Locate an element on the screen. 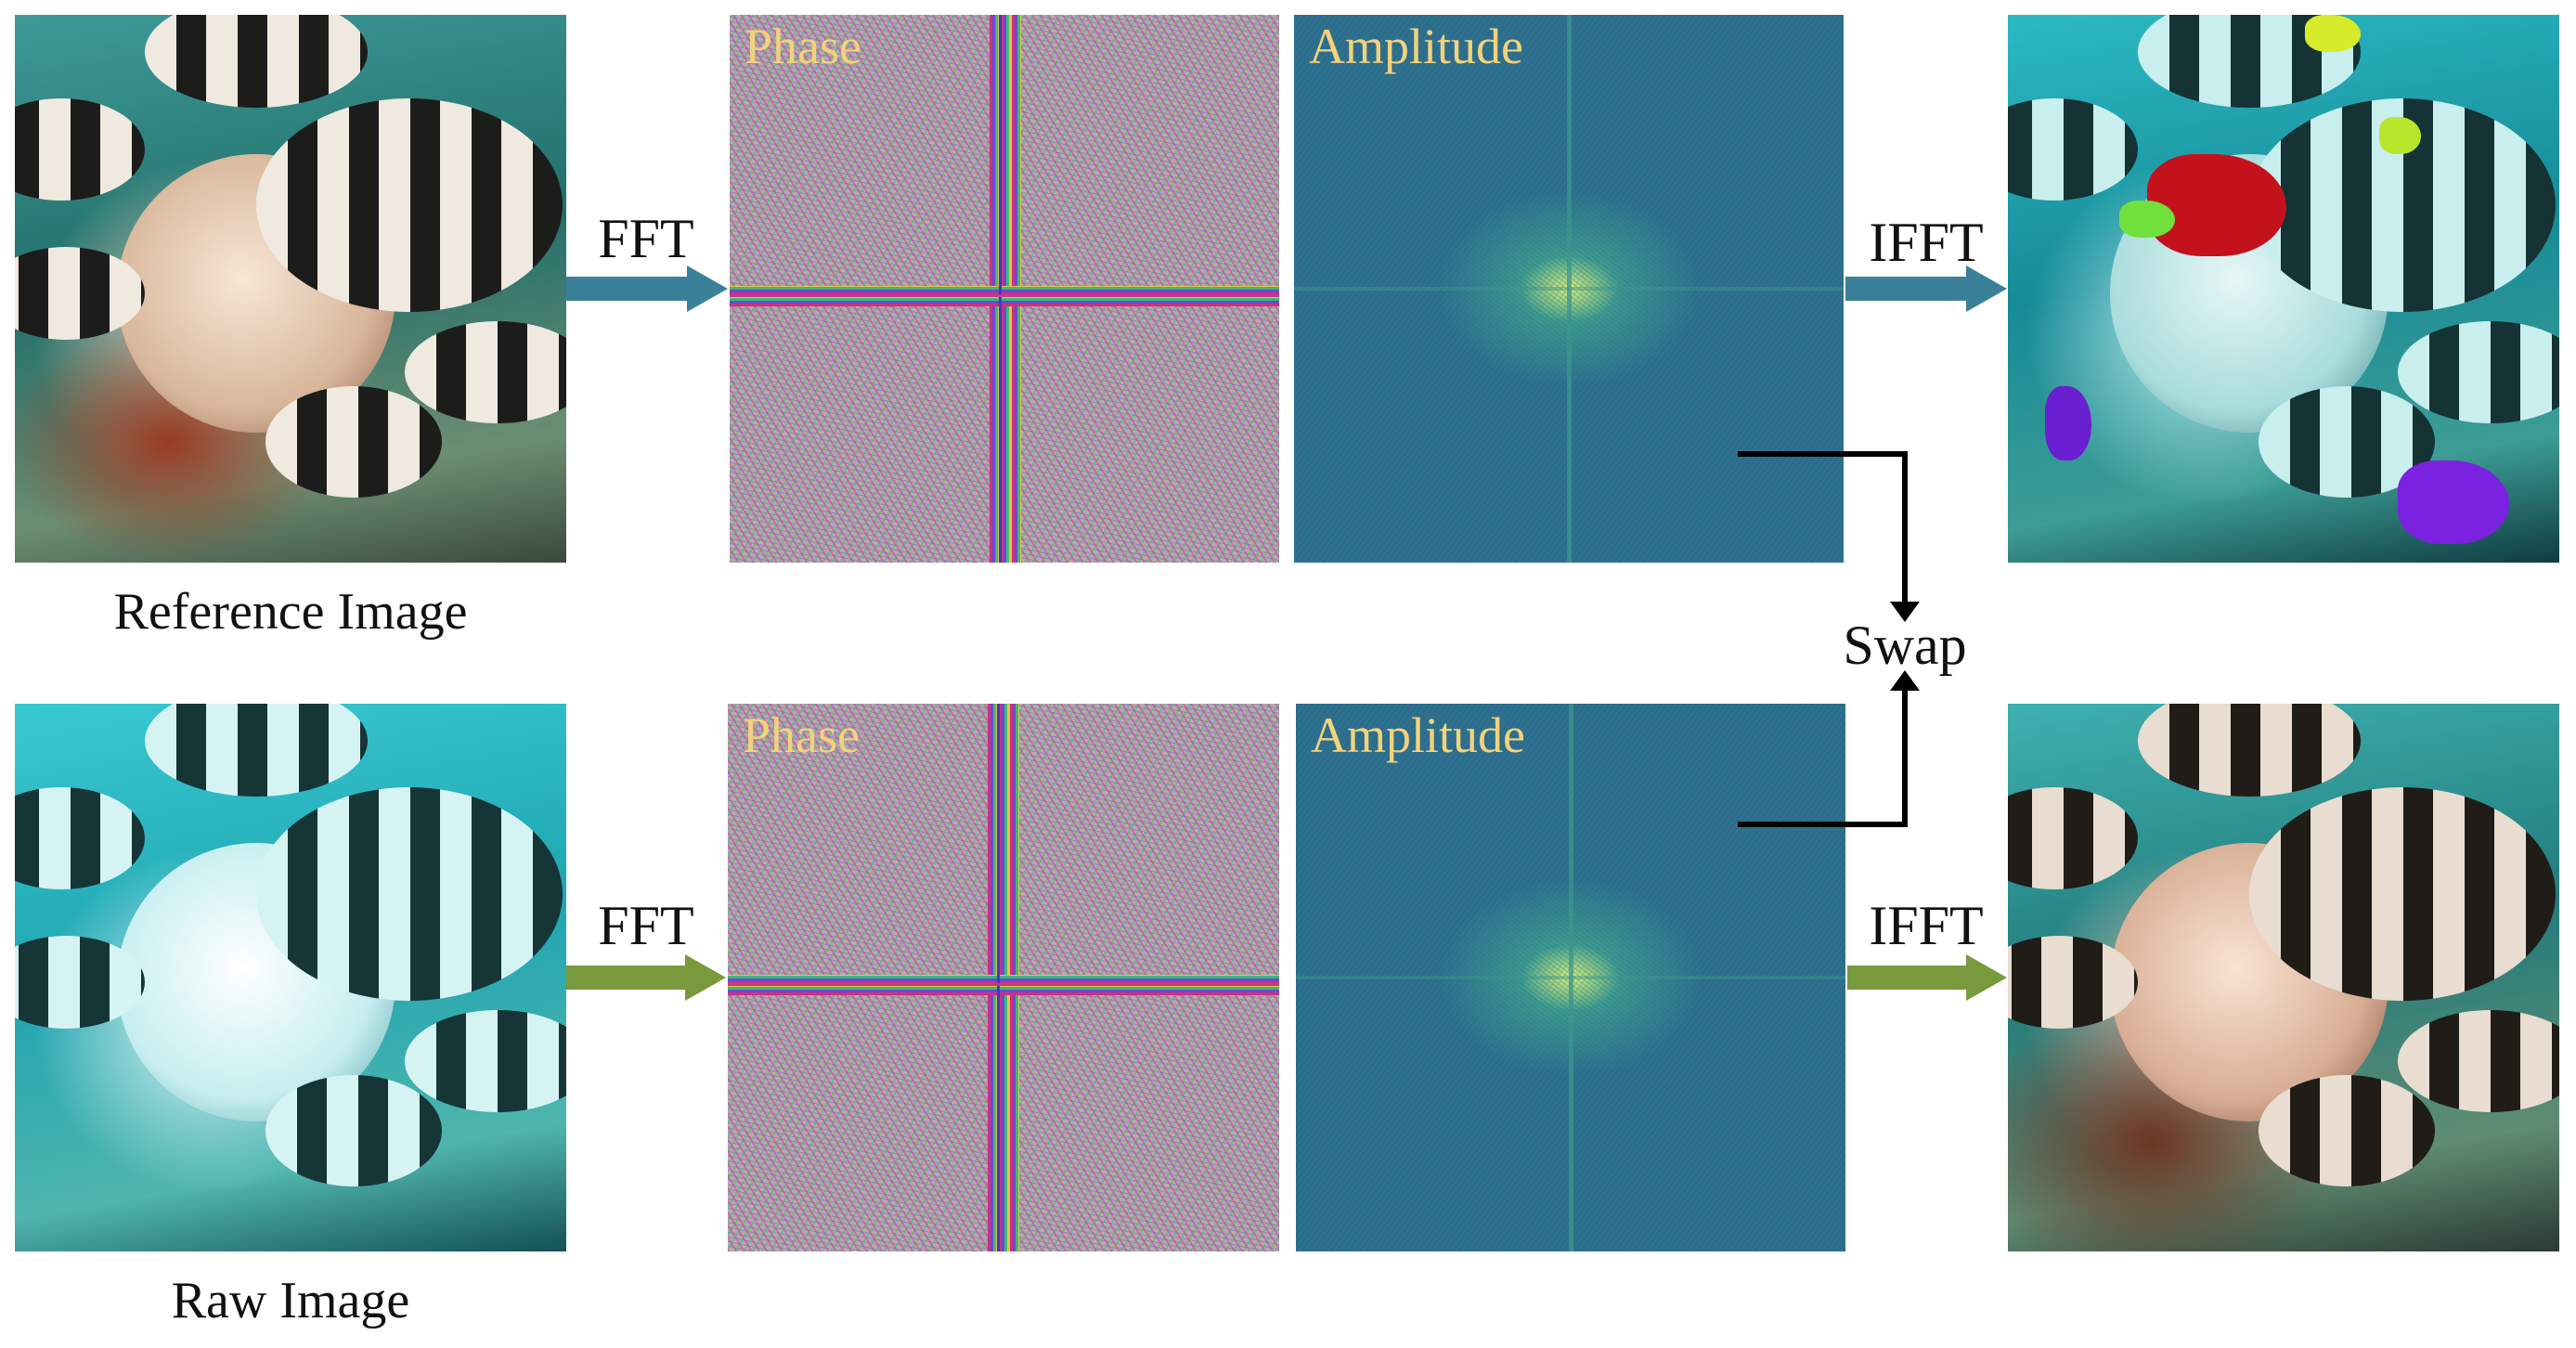 This screenshot has height=1348, width=2576. phase-label-bottom: Phase is located at coordinates (801, 735).